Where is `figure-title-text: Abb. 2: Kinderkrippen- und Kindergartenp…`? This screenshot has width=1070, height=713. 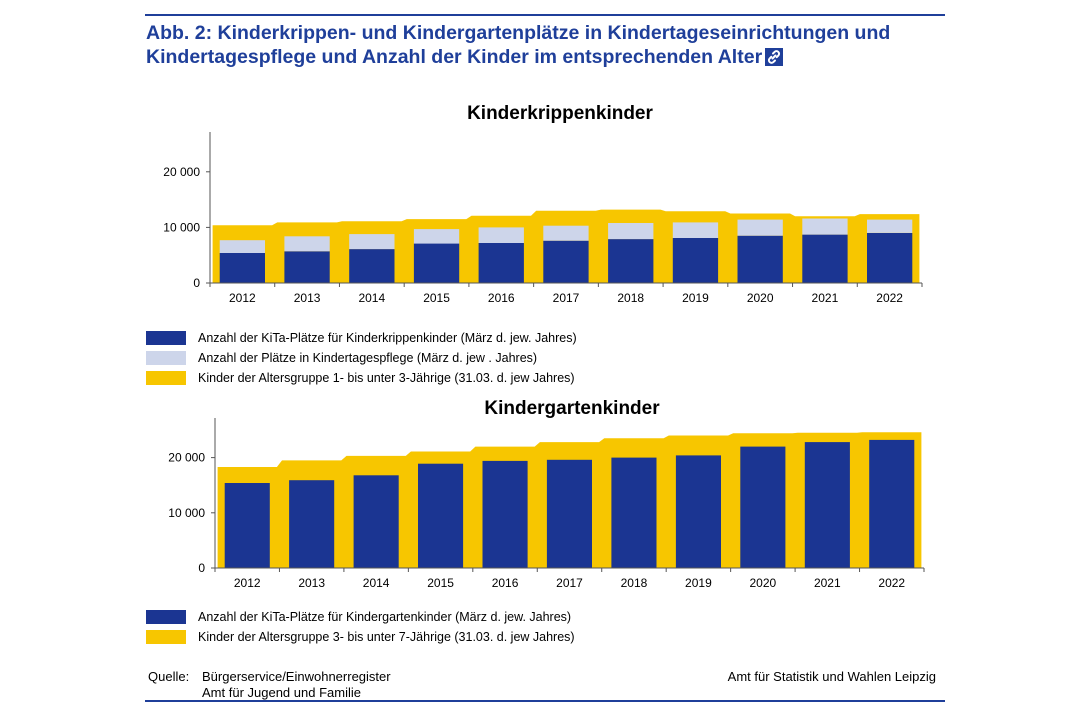 figure-title-text: Abb. 2: Kinderkrippen- und Kindergartenp… is located at coordinates (518, 45).